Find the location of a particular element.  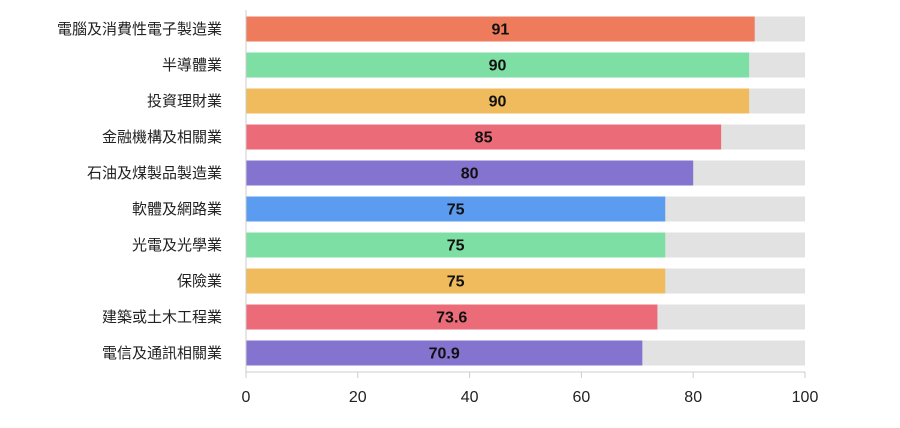

category-label: 石油及煤製品製造業 is located at coordinates (154, 173).